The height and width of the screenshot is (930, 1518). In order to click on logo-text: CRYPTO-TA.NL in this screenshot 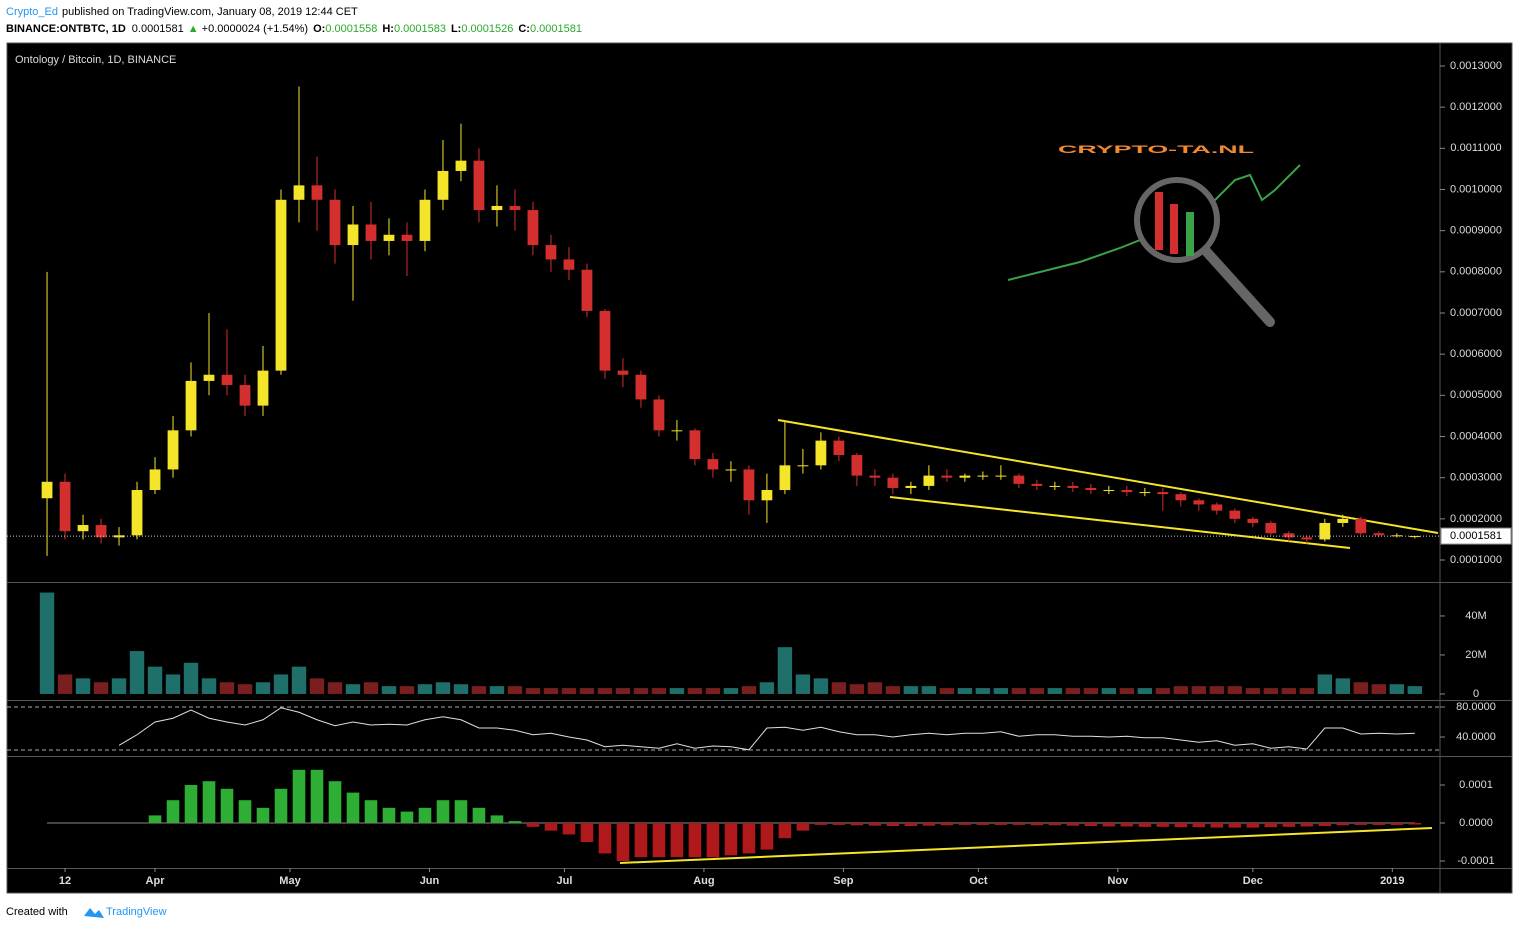, I will do `click(1156, 150)`.